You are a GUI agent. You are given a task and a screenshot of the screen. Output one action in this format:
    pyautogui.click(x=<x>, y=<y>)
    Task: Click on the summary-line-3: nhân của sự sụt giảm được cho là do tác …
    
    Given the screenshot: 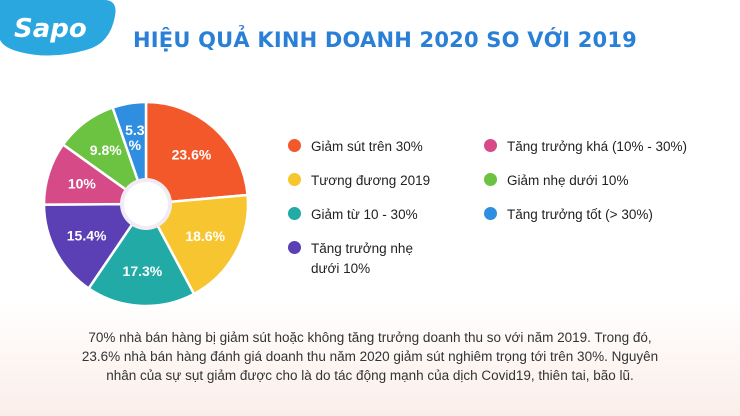 What is the action you would take?
    pyautogui.click(x=370, y=375)
    